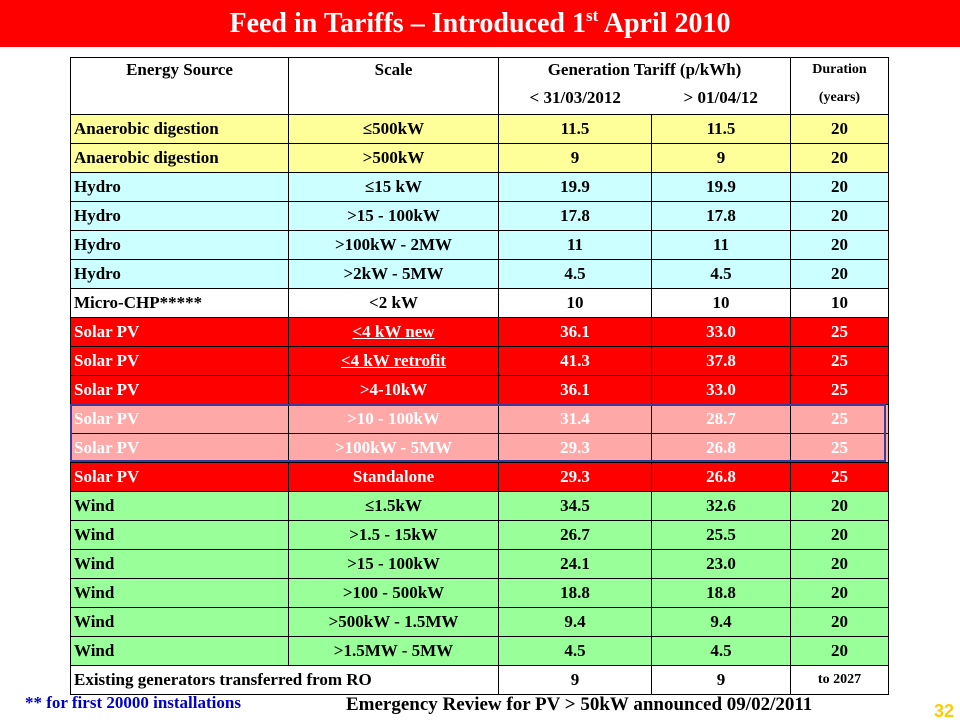 This screenshot has height=722, width=960. I want to click on tariff-before-cell: 11.5, so click(575, 129).